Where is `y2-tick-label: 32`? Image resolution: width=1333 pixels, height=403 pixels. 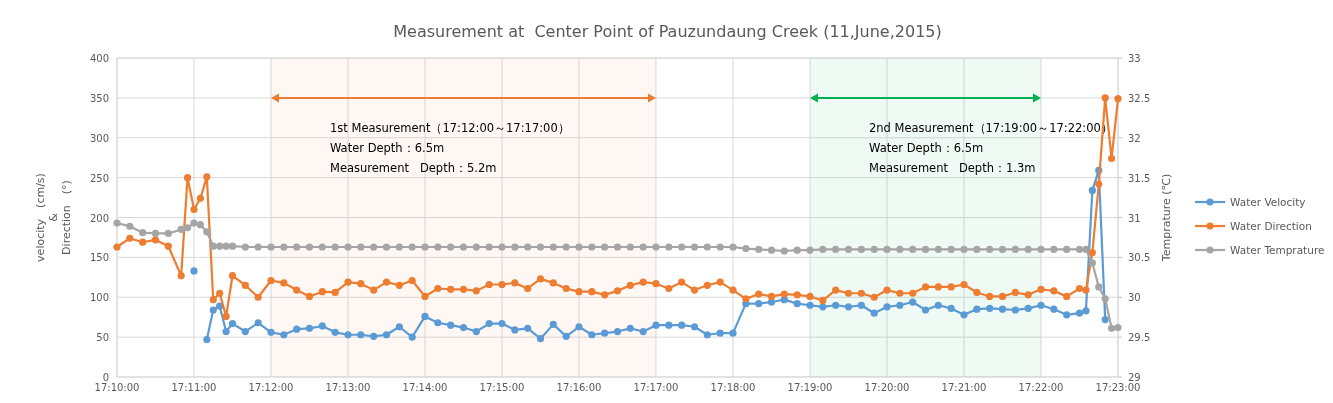
y2-tick-label: 32 is located at coordinates (1134, 138).